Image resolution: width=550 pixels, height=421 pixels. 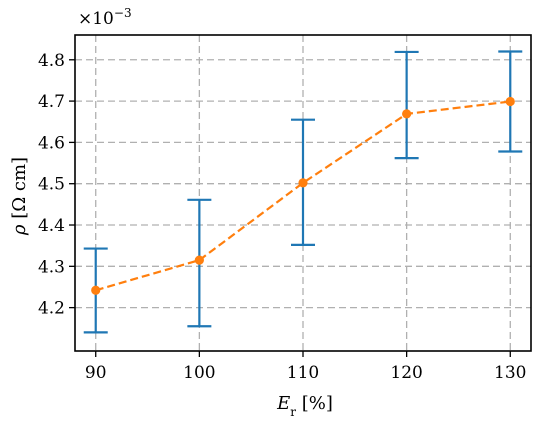 What do you see at coordinates (96, 373) in the screenshot?
I see `x-tick-label: 90` at bounding box center [96, 373].